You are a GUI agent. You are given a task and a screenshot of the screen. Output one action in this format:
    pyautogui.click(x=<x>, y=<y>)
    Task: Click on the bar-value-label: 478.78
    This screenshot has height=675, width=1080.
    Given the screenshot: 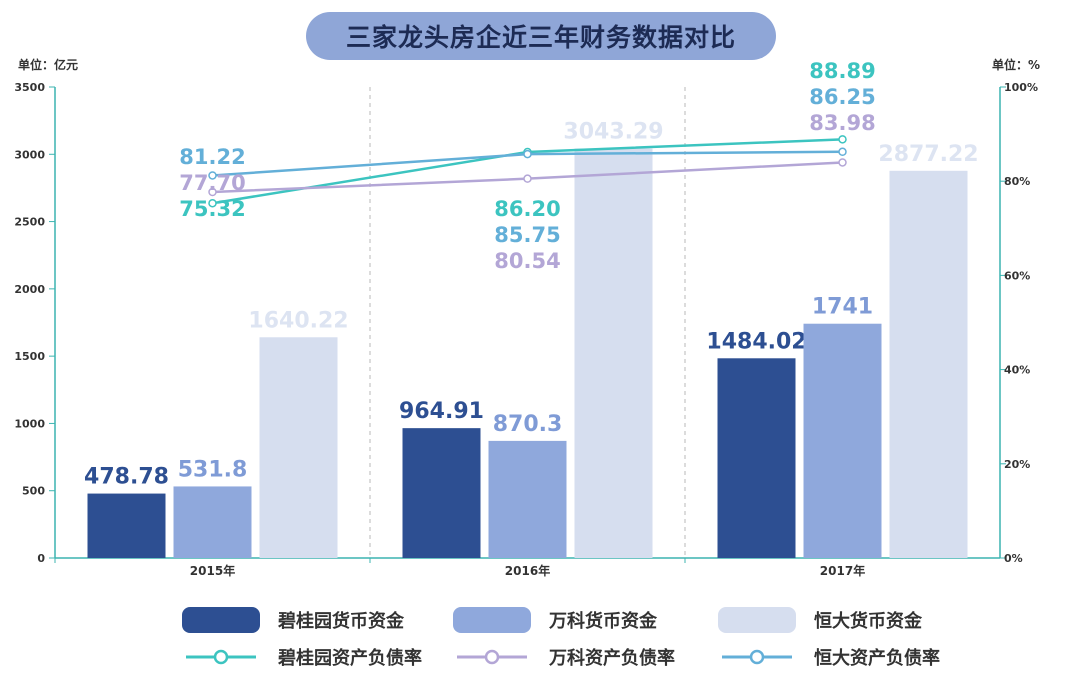 What is the action you would take?
    pyautogui.click(x=126, y=477)
    